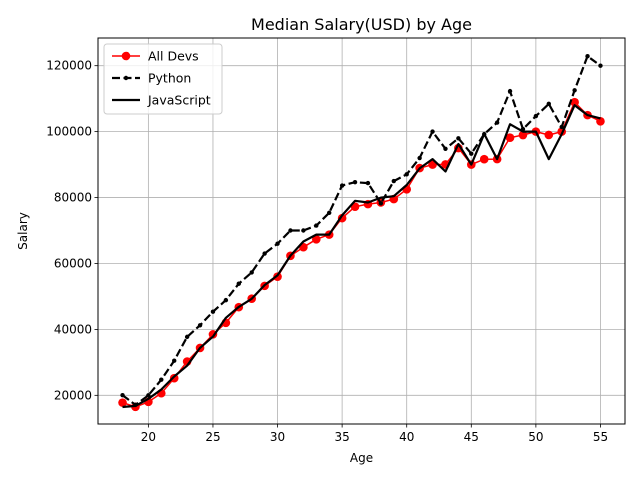 This screenshot has height=480, width=640. Describe the element at coordinates (406, 437) in the screenshot. I see `x-tick-label: 40` at that location.